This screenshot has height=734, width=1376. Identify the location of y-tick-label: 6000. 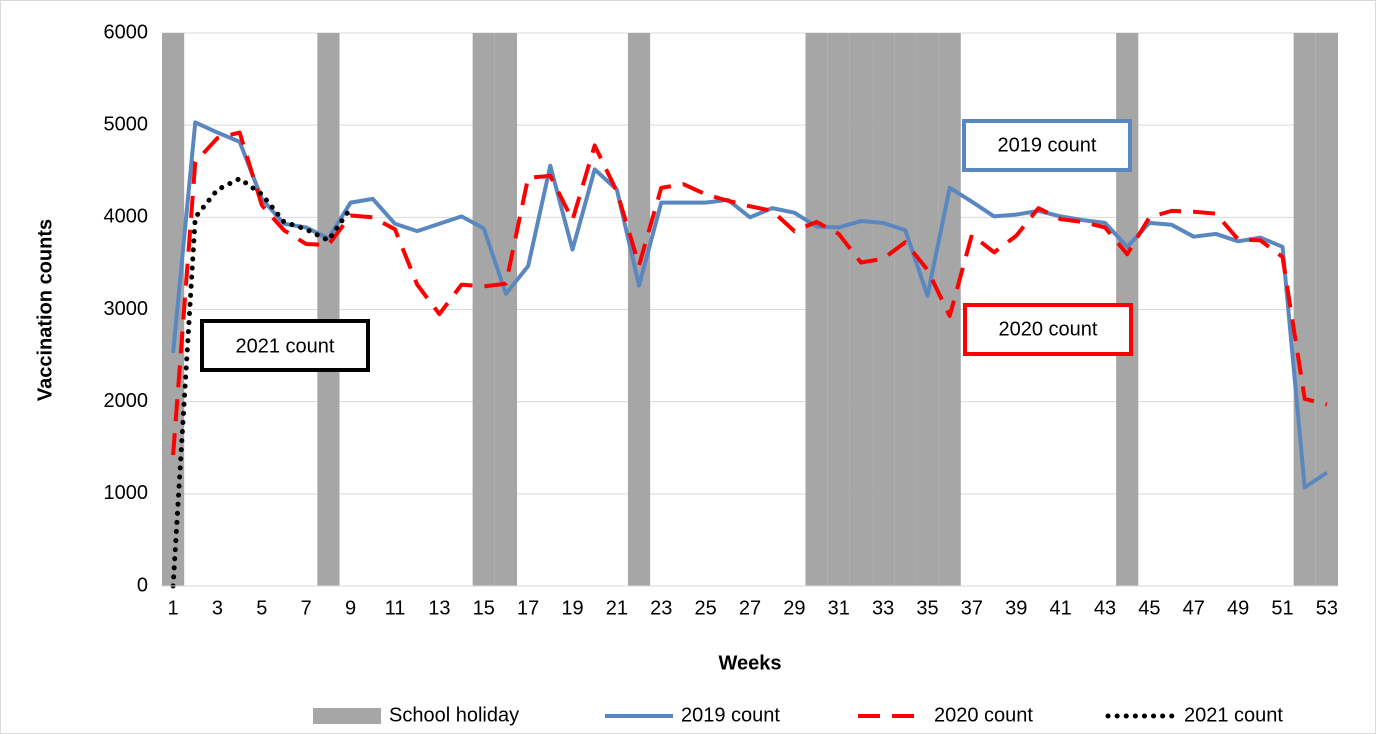
(126, 32).